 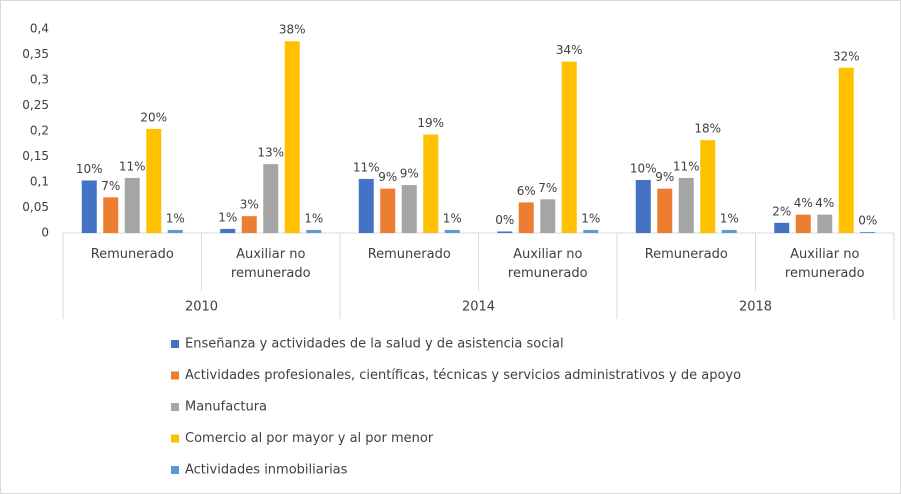 What do you see at coordinates (35, 156) in the screenshot?
I see `y-tick-label: 0,15` at bounding box center [35, 156].